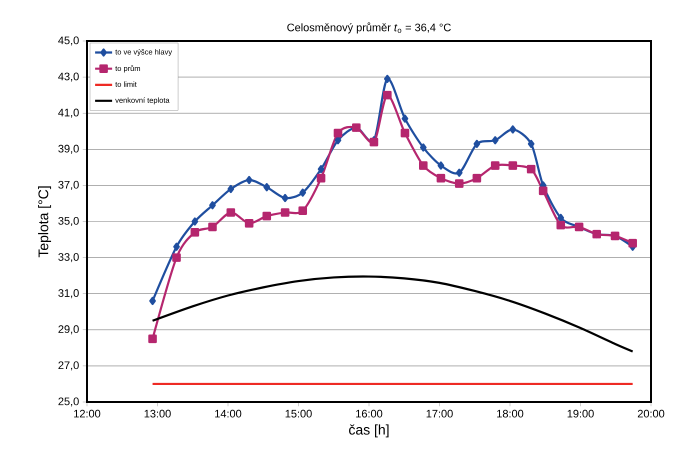 This screenshot has width=674, height=475. Describe the element at coordinates (68, 293) in the screenshot. I see `y-tick-label: 31,0` at that location.